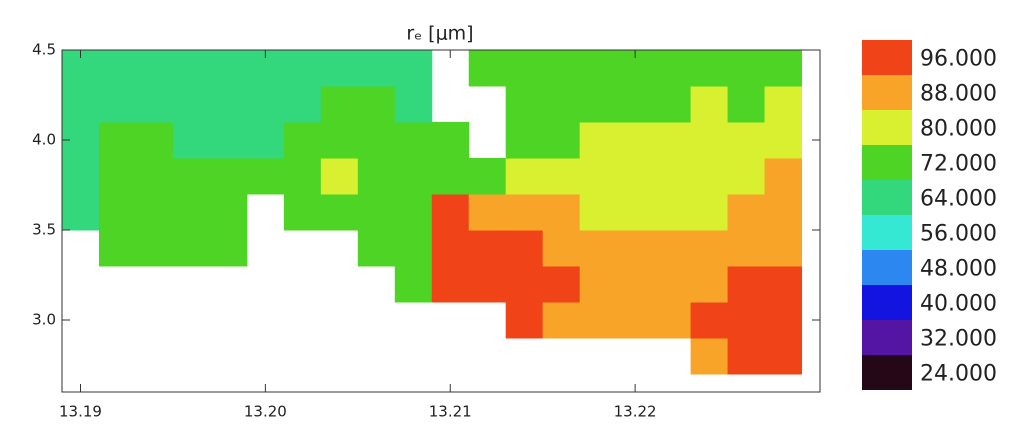 The height and width of the screenshot is (426, 1033). What do you see at coordinates (958, 374) in the screenshot?
I see `colorbar-label: 24.000` at bounding box center [958, 374].